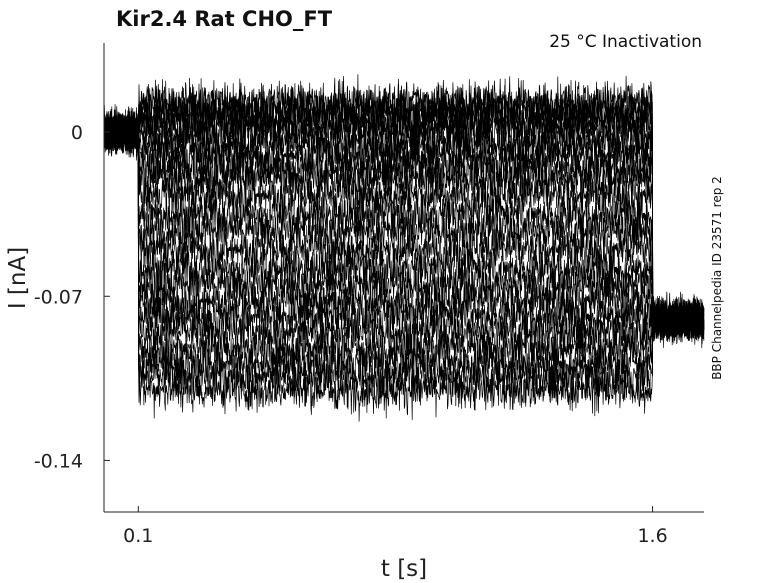 This screenshot has width=778, height=583. Describe the element at coordinates (138, 536) in the screenshot. I see `x-tick-label: 0.1` at that location.